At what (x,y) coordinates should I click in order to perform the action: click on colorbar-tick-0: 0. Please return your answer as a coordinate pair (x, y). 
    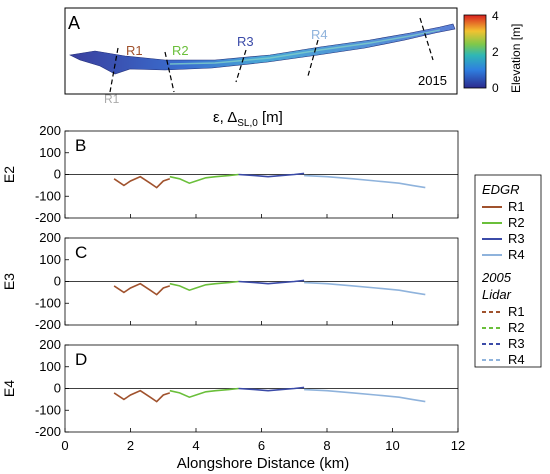
    Looking at the image, I should click on (495, 88).